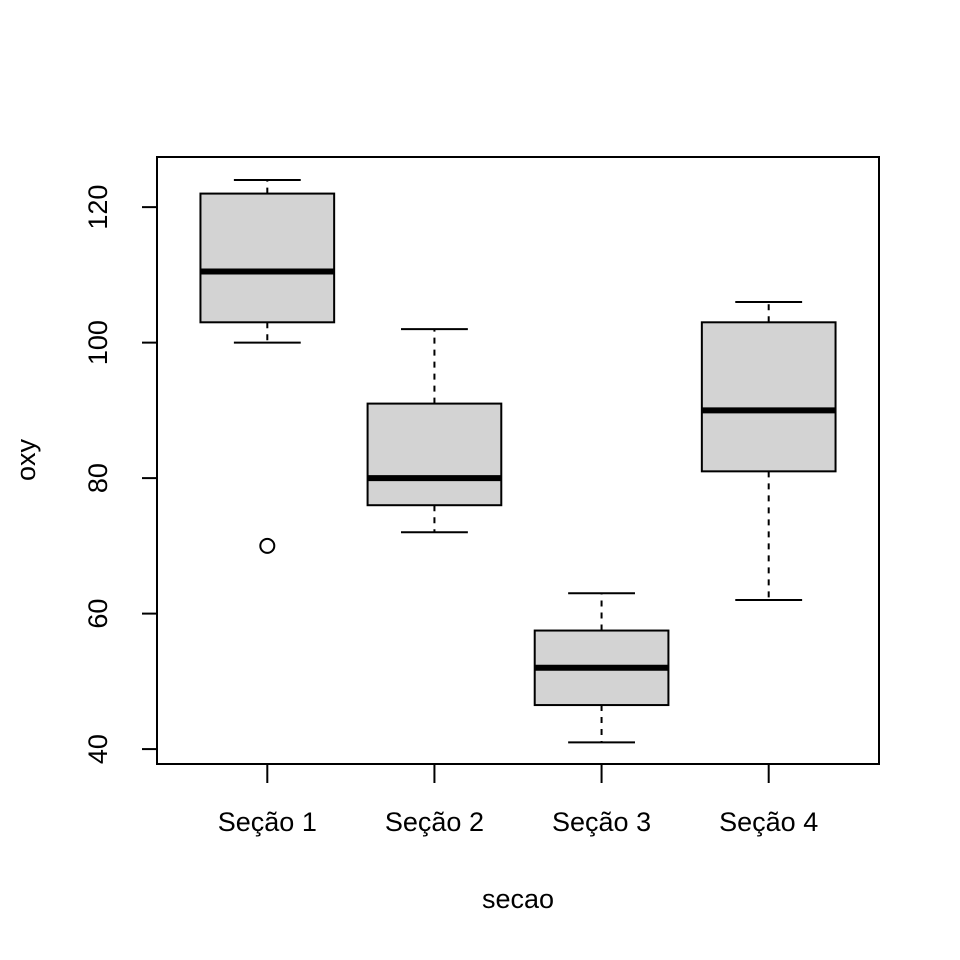  I want to click on x-axis-label: secao, so click(518, 899).